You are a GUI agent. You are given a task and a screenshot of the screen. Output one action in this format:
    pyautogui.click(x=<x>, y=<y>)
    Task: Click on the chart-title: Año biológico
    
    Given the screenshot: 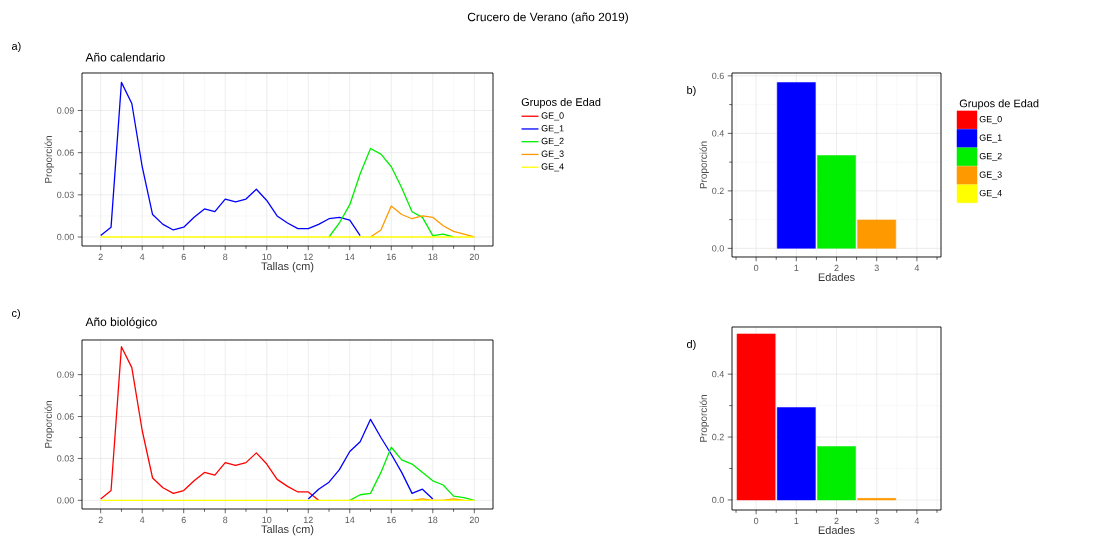 What is the action you would take?
    pyautogui.click(x=121, y=323)
    